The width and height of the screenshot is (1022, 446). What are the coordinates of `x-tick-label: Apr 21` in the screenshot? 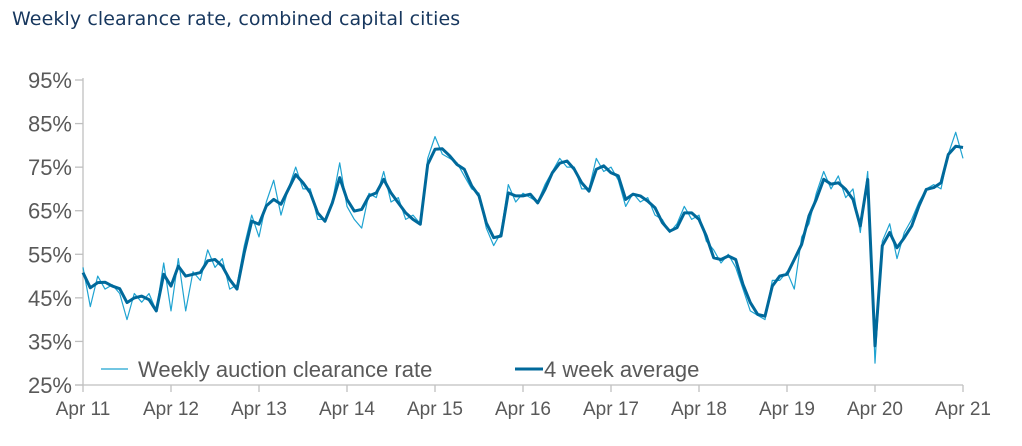 It's located at (963, 409).